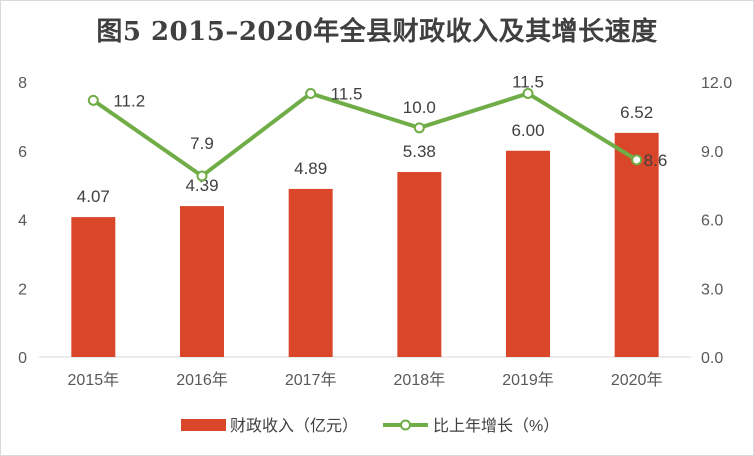 This screenshot has height=456, width=754. What do you see at coordinates (22, 289) in the screenshot?
I see `y-left-tick-label: 2` at bounding box center [22, 289].